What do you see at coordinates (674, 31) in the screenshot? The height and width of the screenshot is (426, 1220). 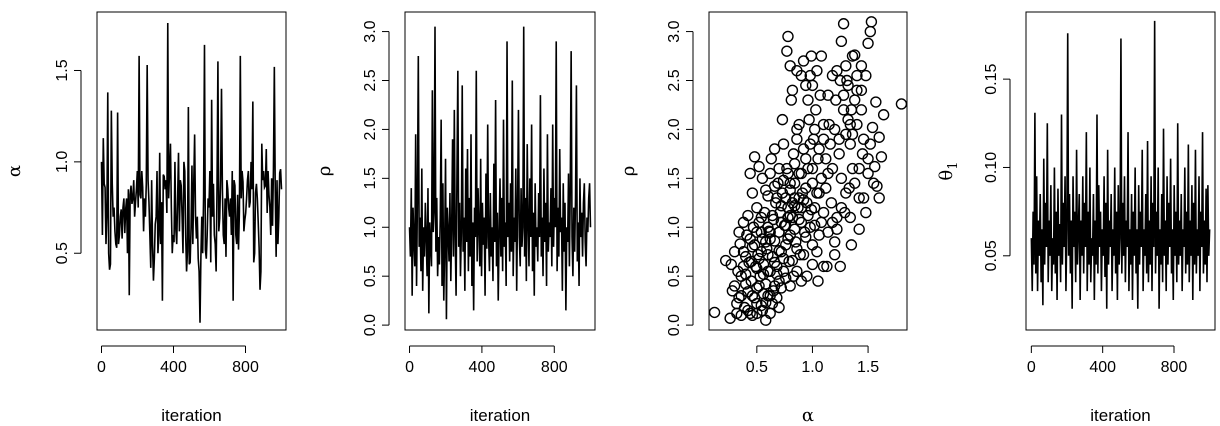 I see `y-tick-label: 3.0` at bounding box center [674, 31].